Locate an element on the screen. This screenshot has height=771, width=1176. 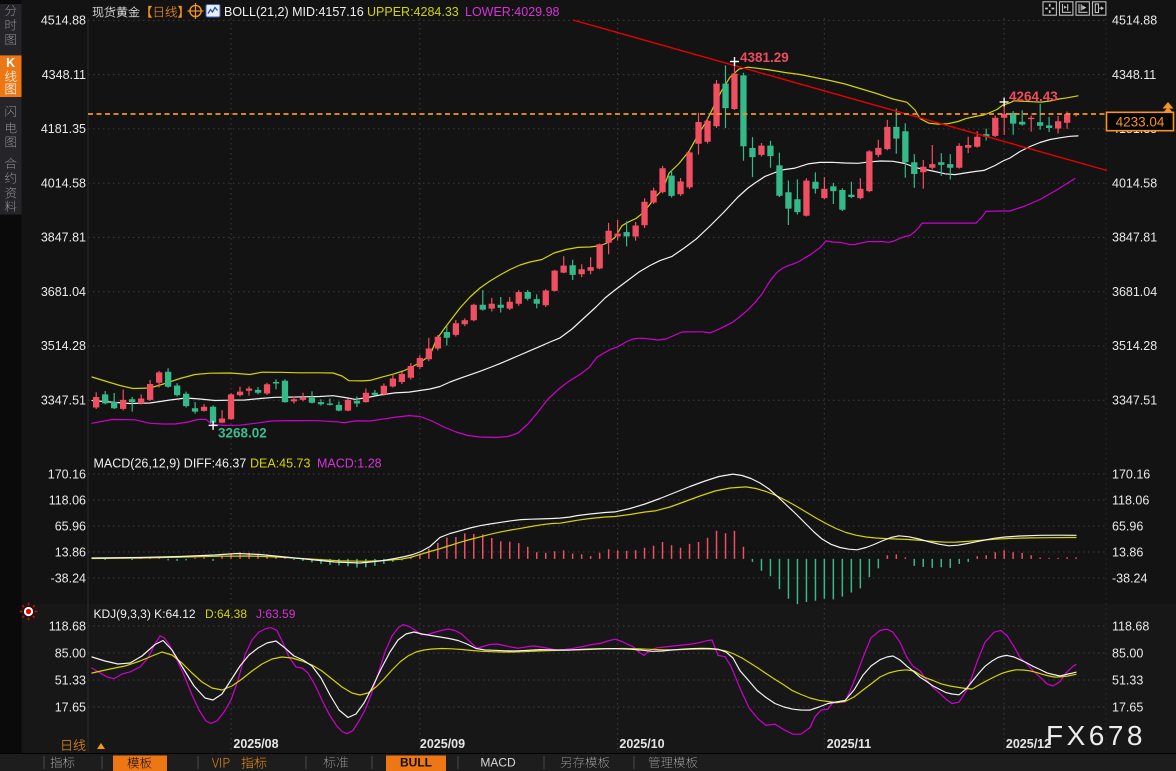
svg-text: BOLL(21,2) MID:4157.16 is located at coordinates (294, 12).